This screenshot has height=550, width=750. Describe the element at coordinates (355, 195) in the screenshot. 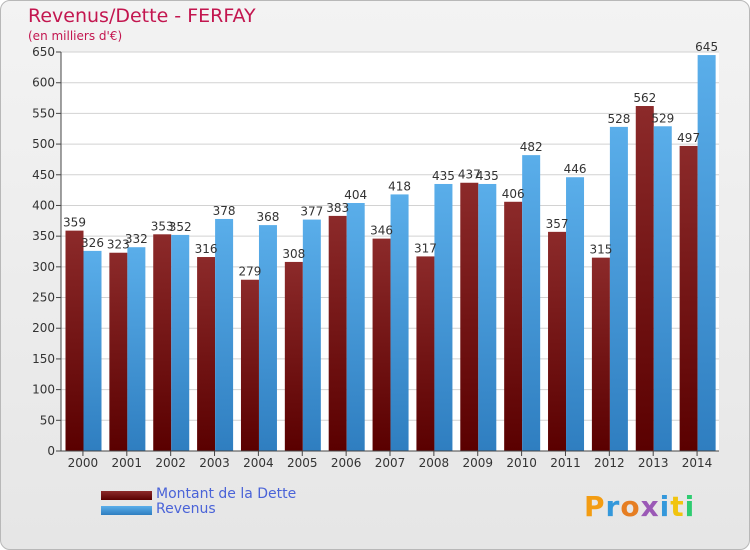

I see `data-label-revenus: 404` at that location.